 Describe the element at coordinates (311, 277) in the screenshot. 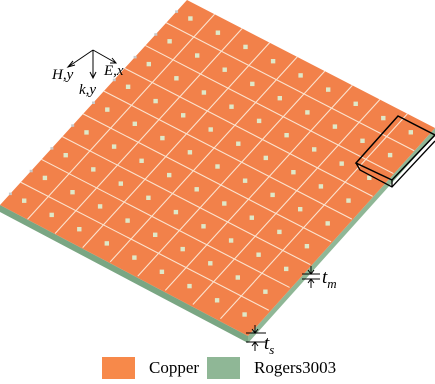

I see `tm-dimension-marker` at that location.